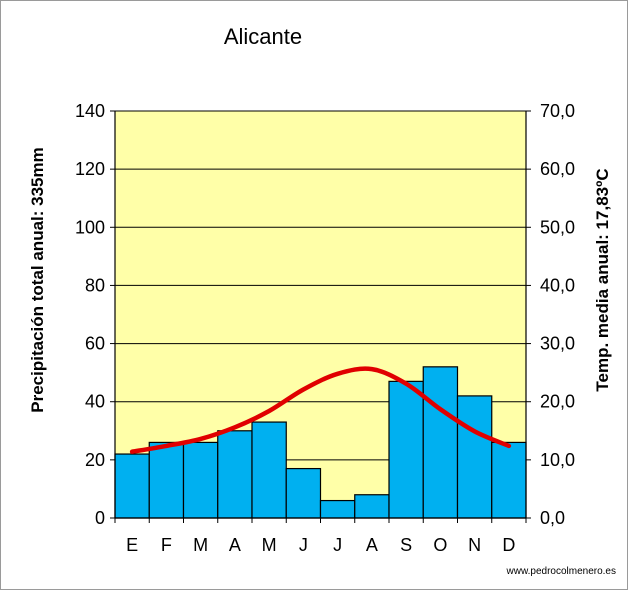 The width and height of the screenshot is (630, 592). Describe the element at coordinates (440, 545) in the screenshot. I see `x-tick-label: O` at that location.